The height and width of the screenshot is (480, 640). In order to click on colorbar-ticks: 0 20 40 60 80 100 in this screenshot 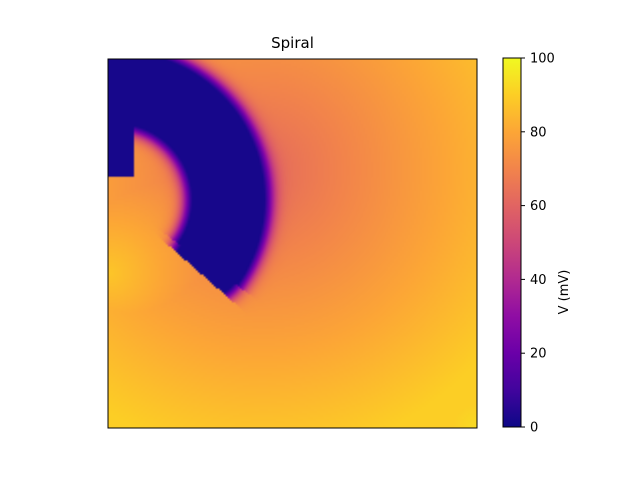, I will do `click(538, 244)`.